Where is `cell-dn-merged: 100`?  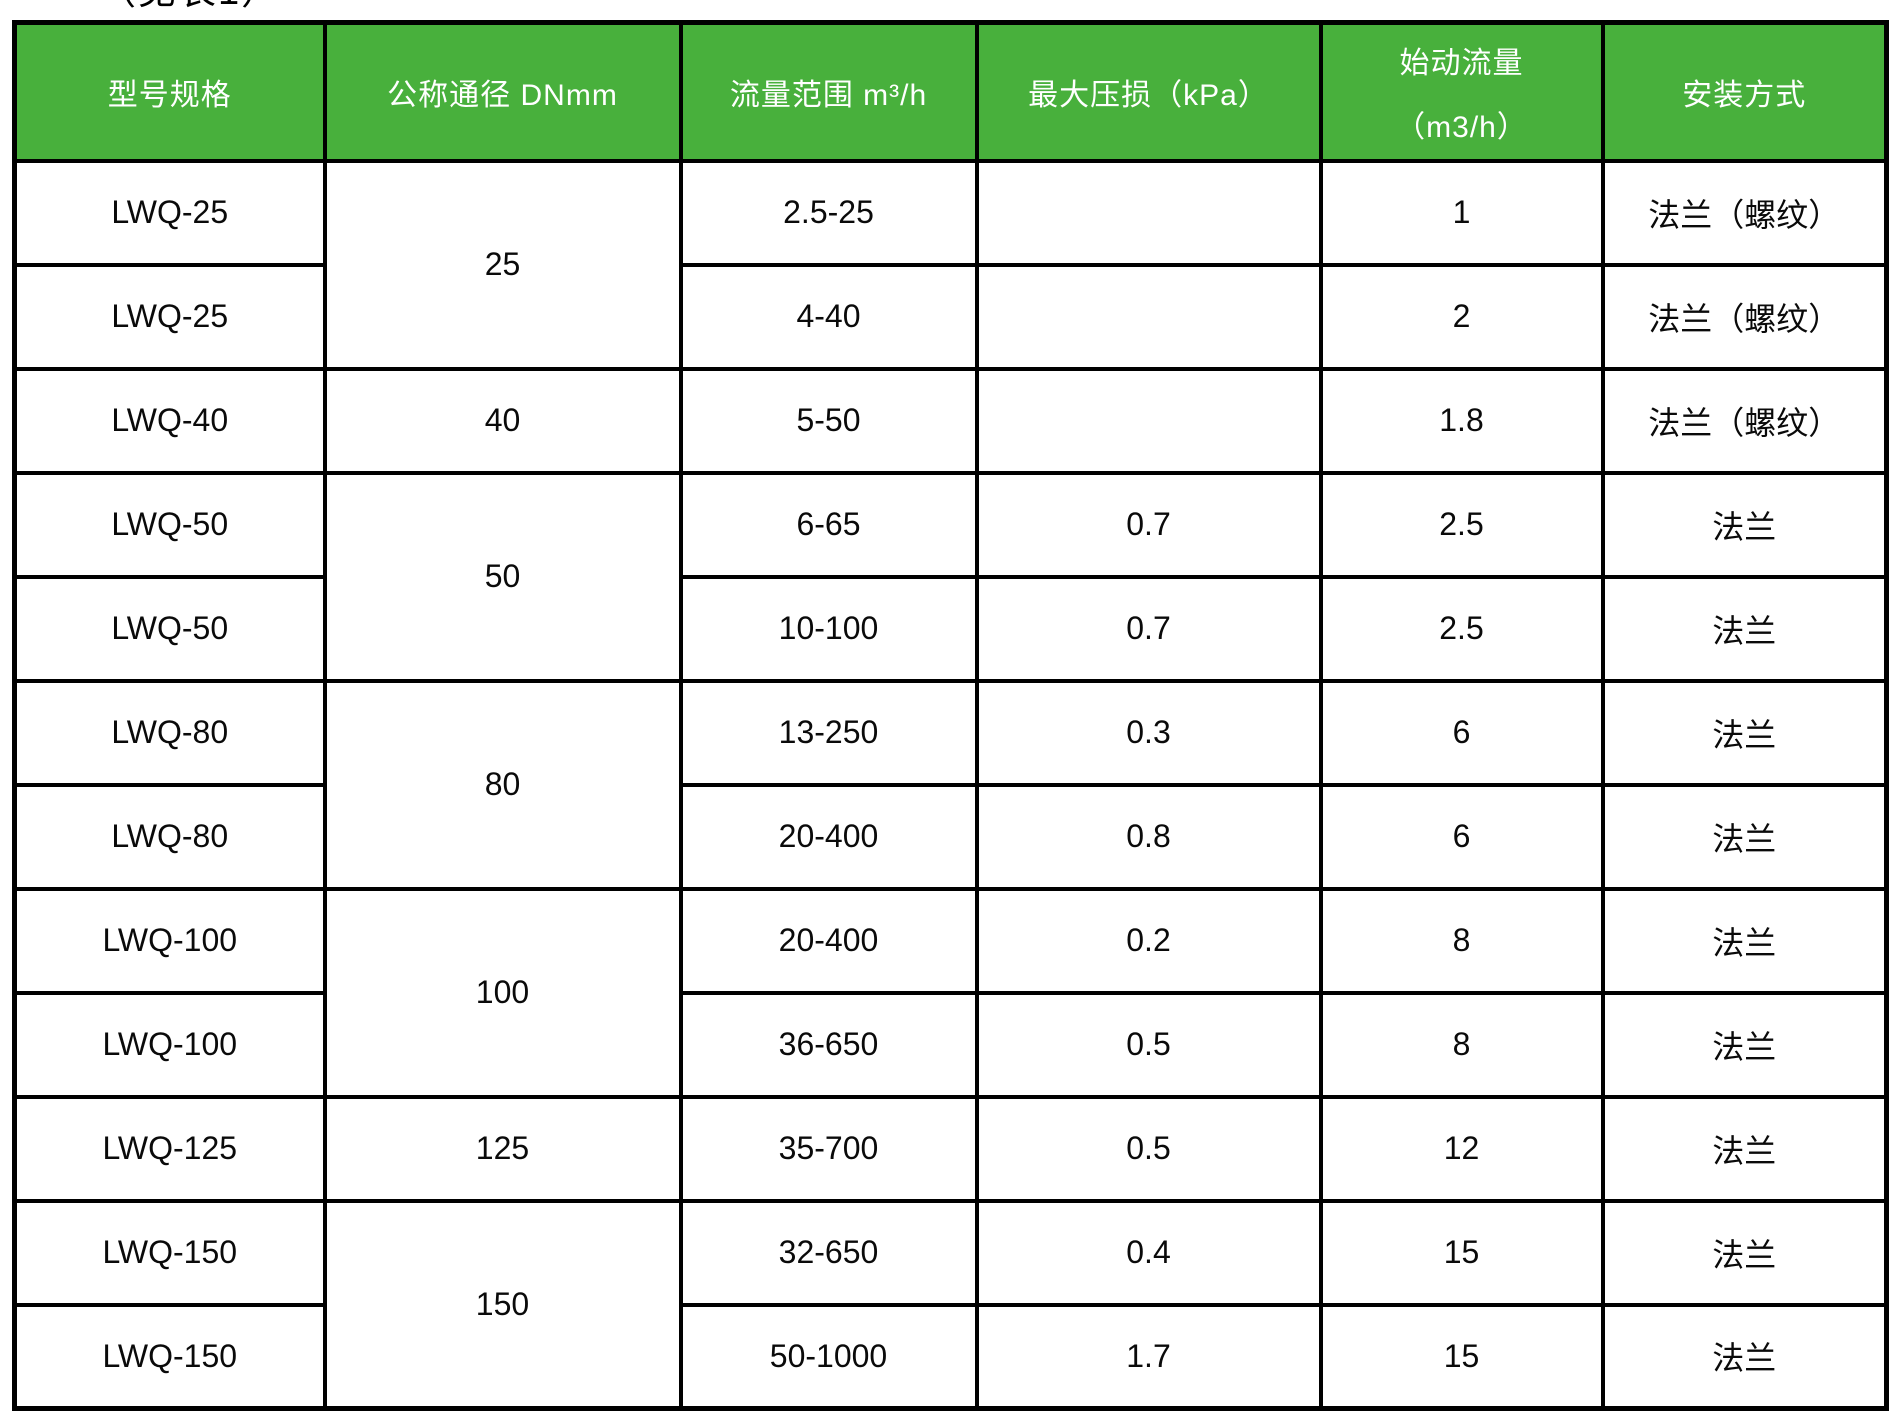
cell-dn-merged: 100 is located at coordinates (502, 992).